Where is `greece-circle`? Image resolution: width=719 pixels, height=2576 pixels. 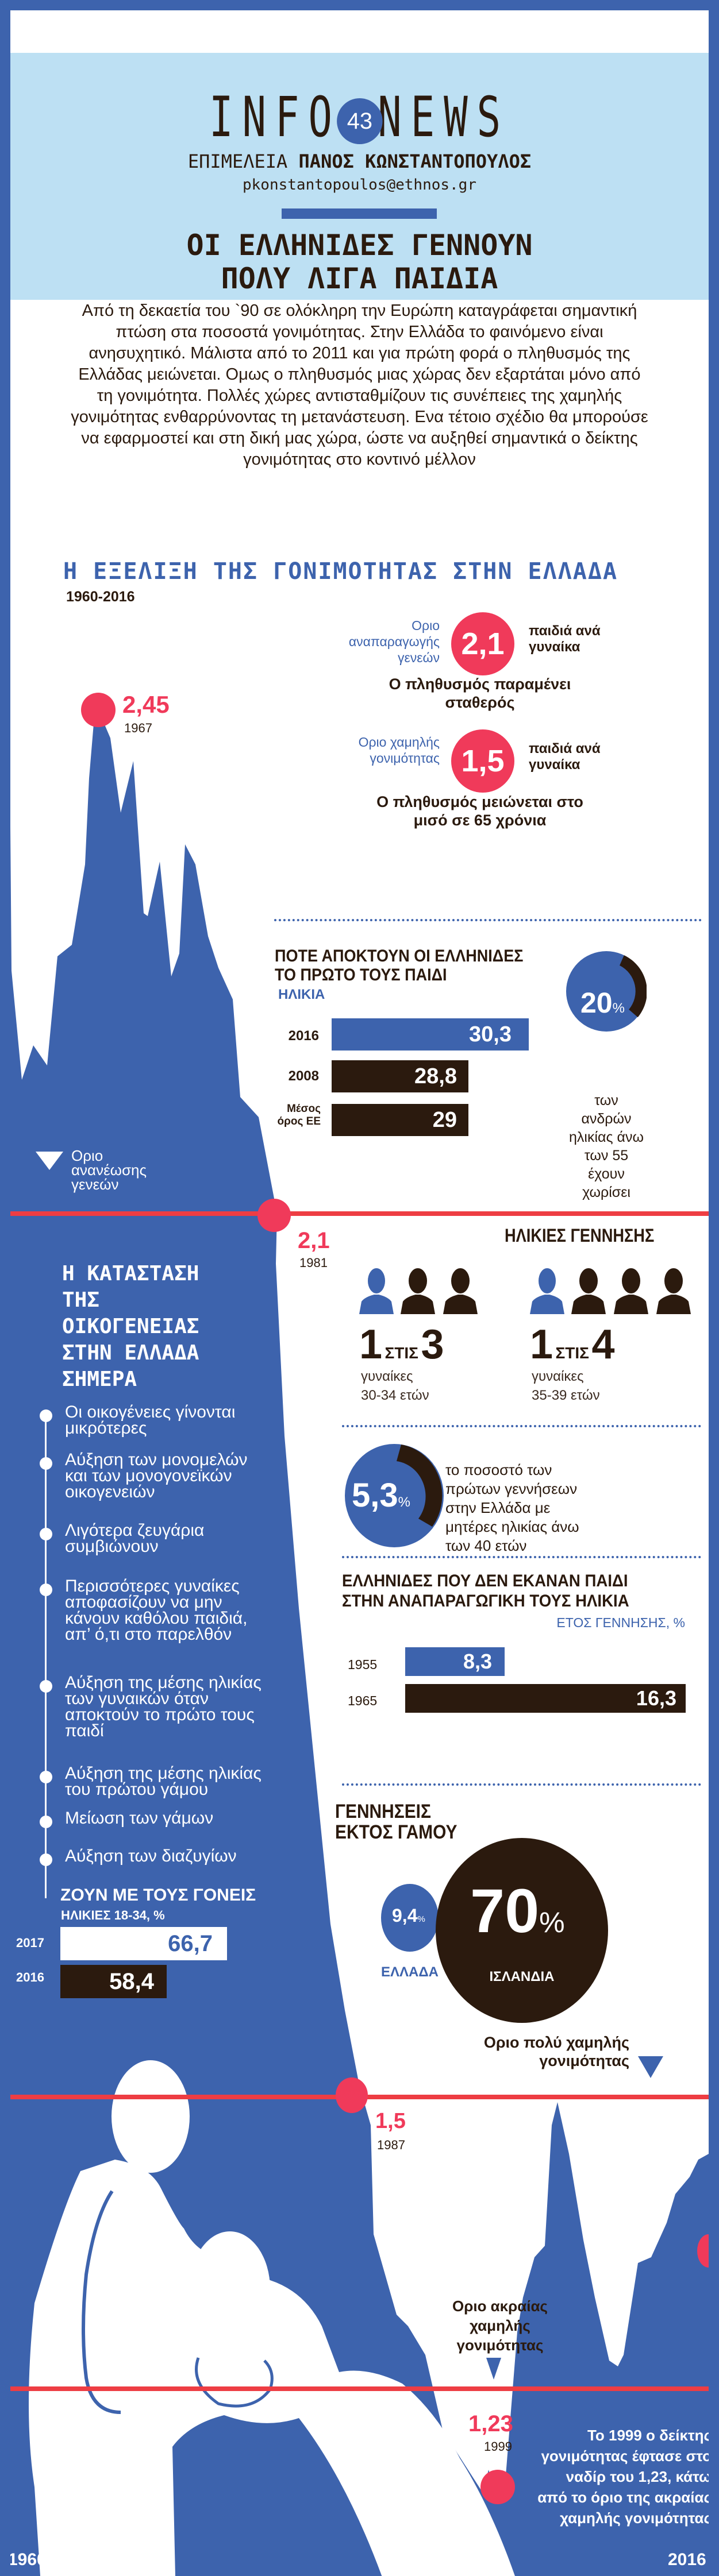 greece-circle is located at coordinates (410, 1918).